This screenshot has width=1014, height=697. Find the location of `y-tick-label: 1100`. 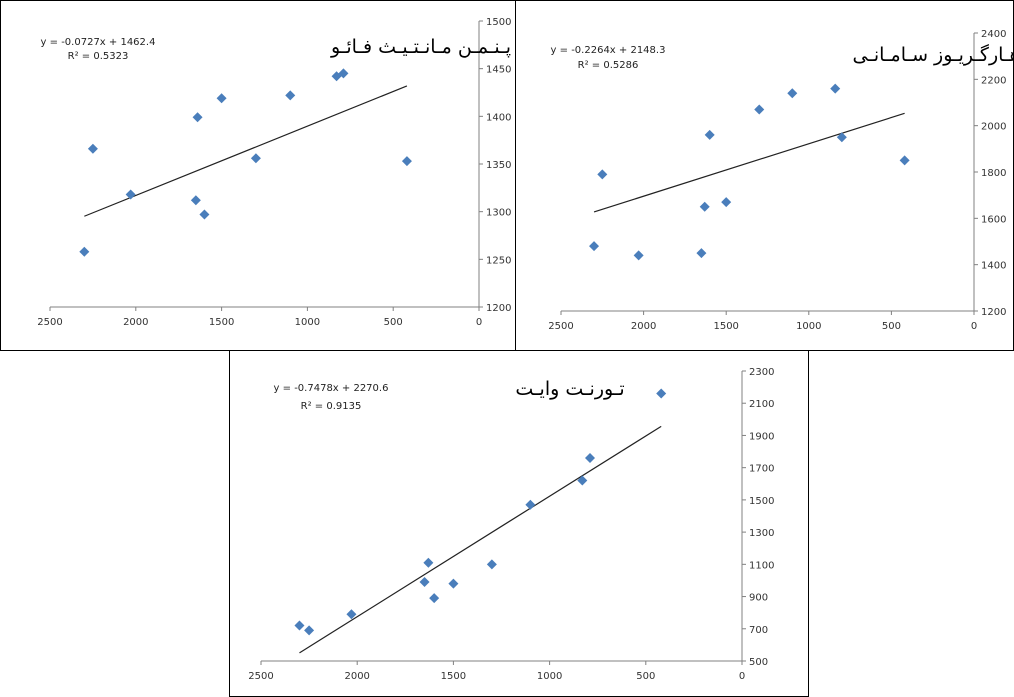

y-tick-label: 1100 is located at coordinates (761, 565).